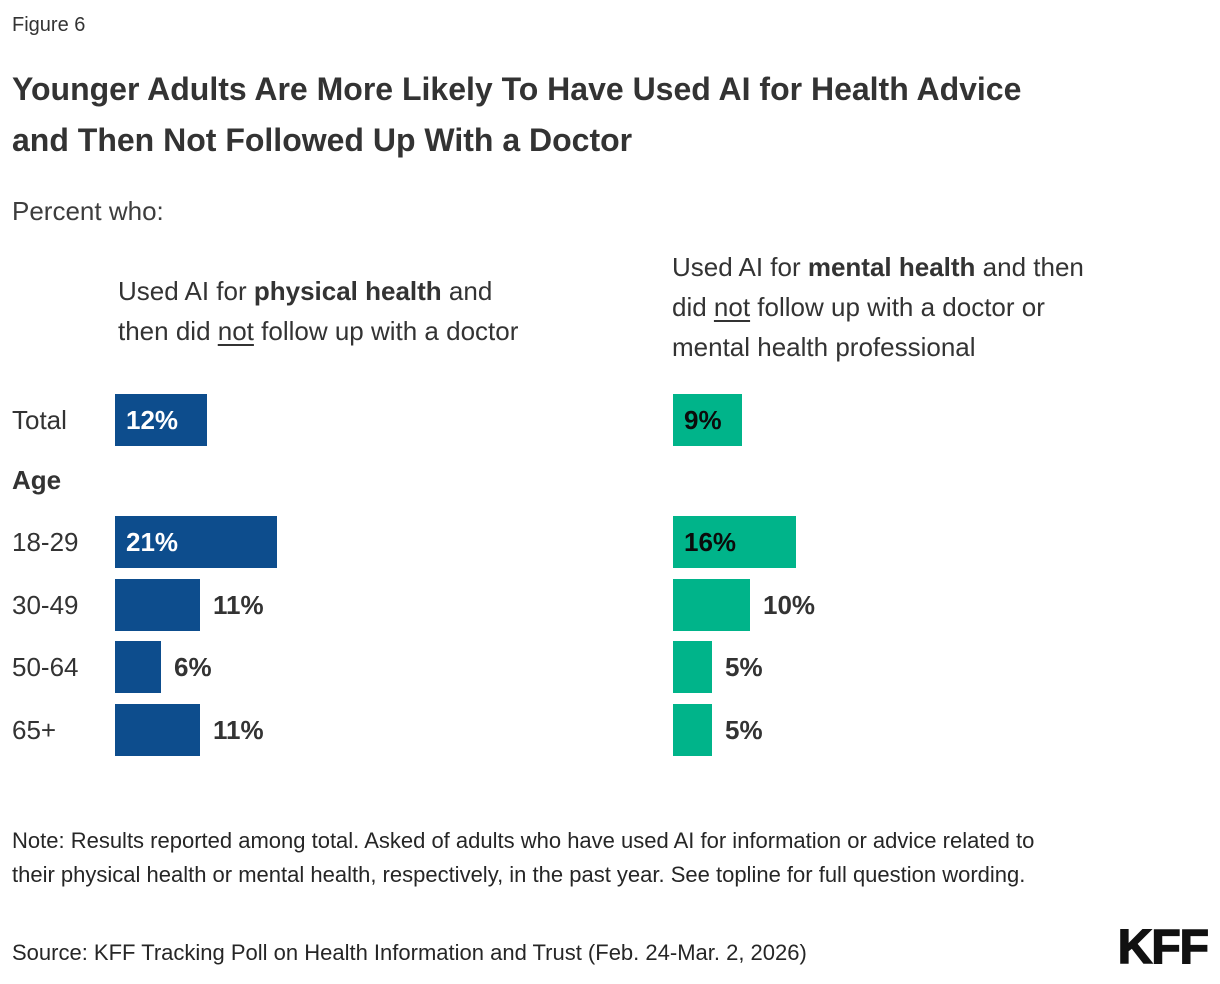 This screenshot has height=984, width=1220. Describe the element at coordinates (744, 667) in the screenshot. I see `bar-value-mental-50-64: 5%` at that location.